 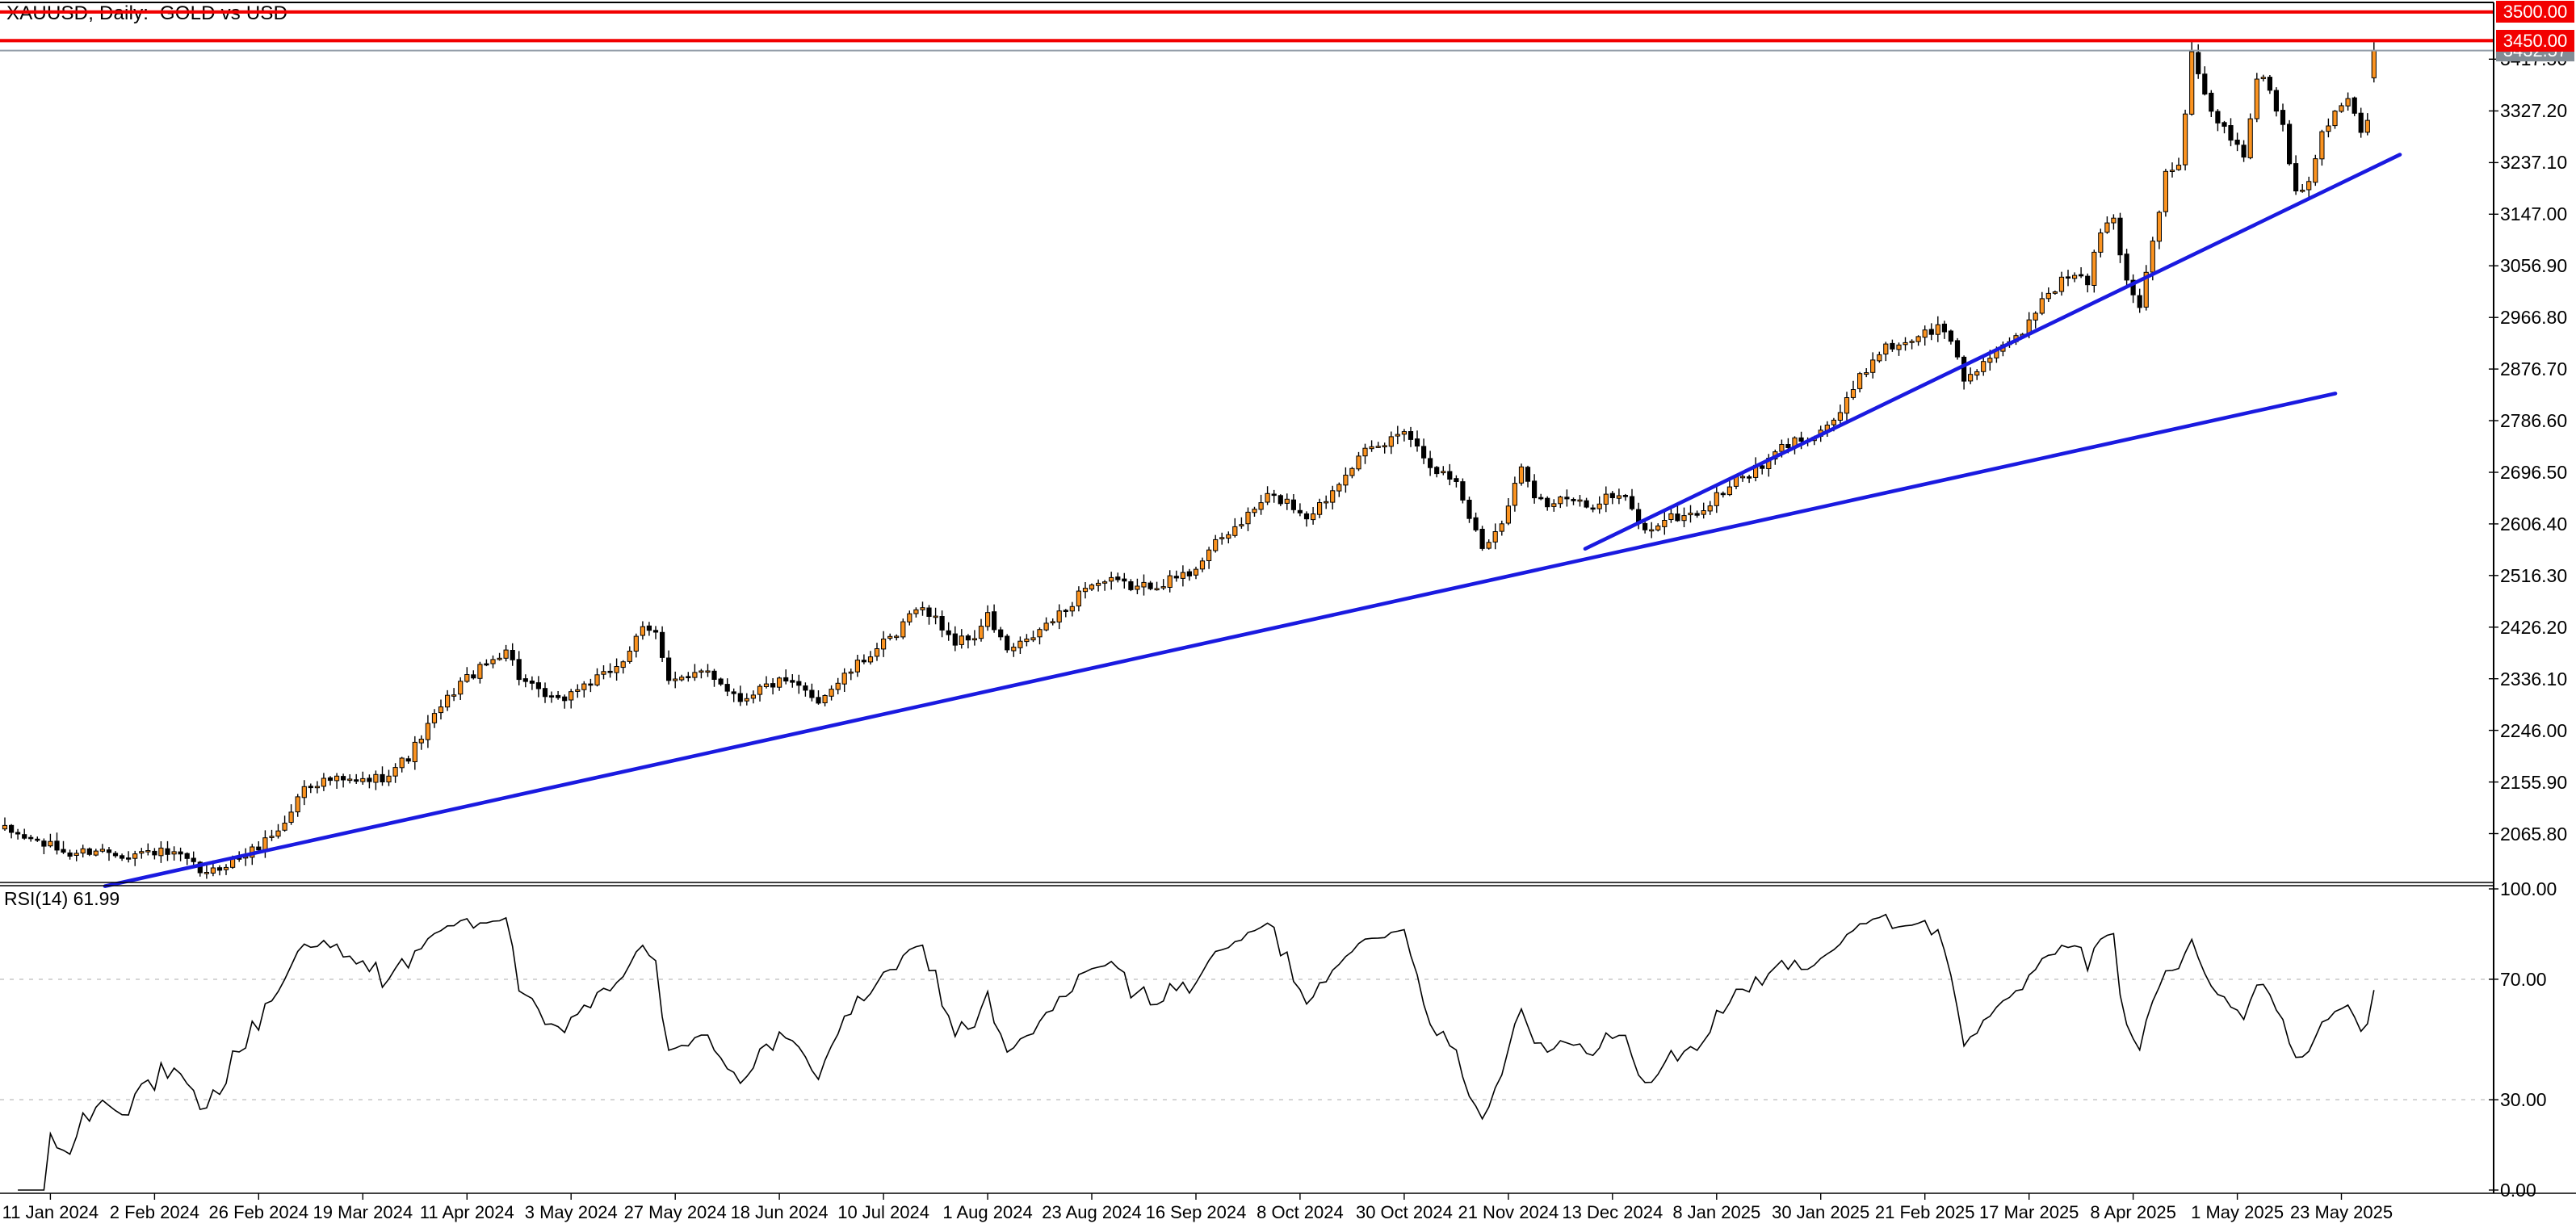 I want to click on date-axis-label: 18 Jun 2024, so click(x=779, y=1212).